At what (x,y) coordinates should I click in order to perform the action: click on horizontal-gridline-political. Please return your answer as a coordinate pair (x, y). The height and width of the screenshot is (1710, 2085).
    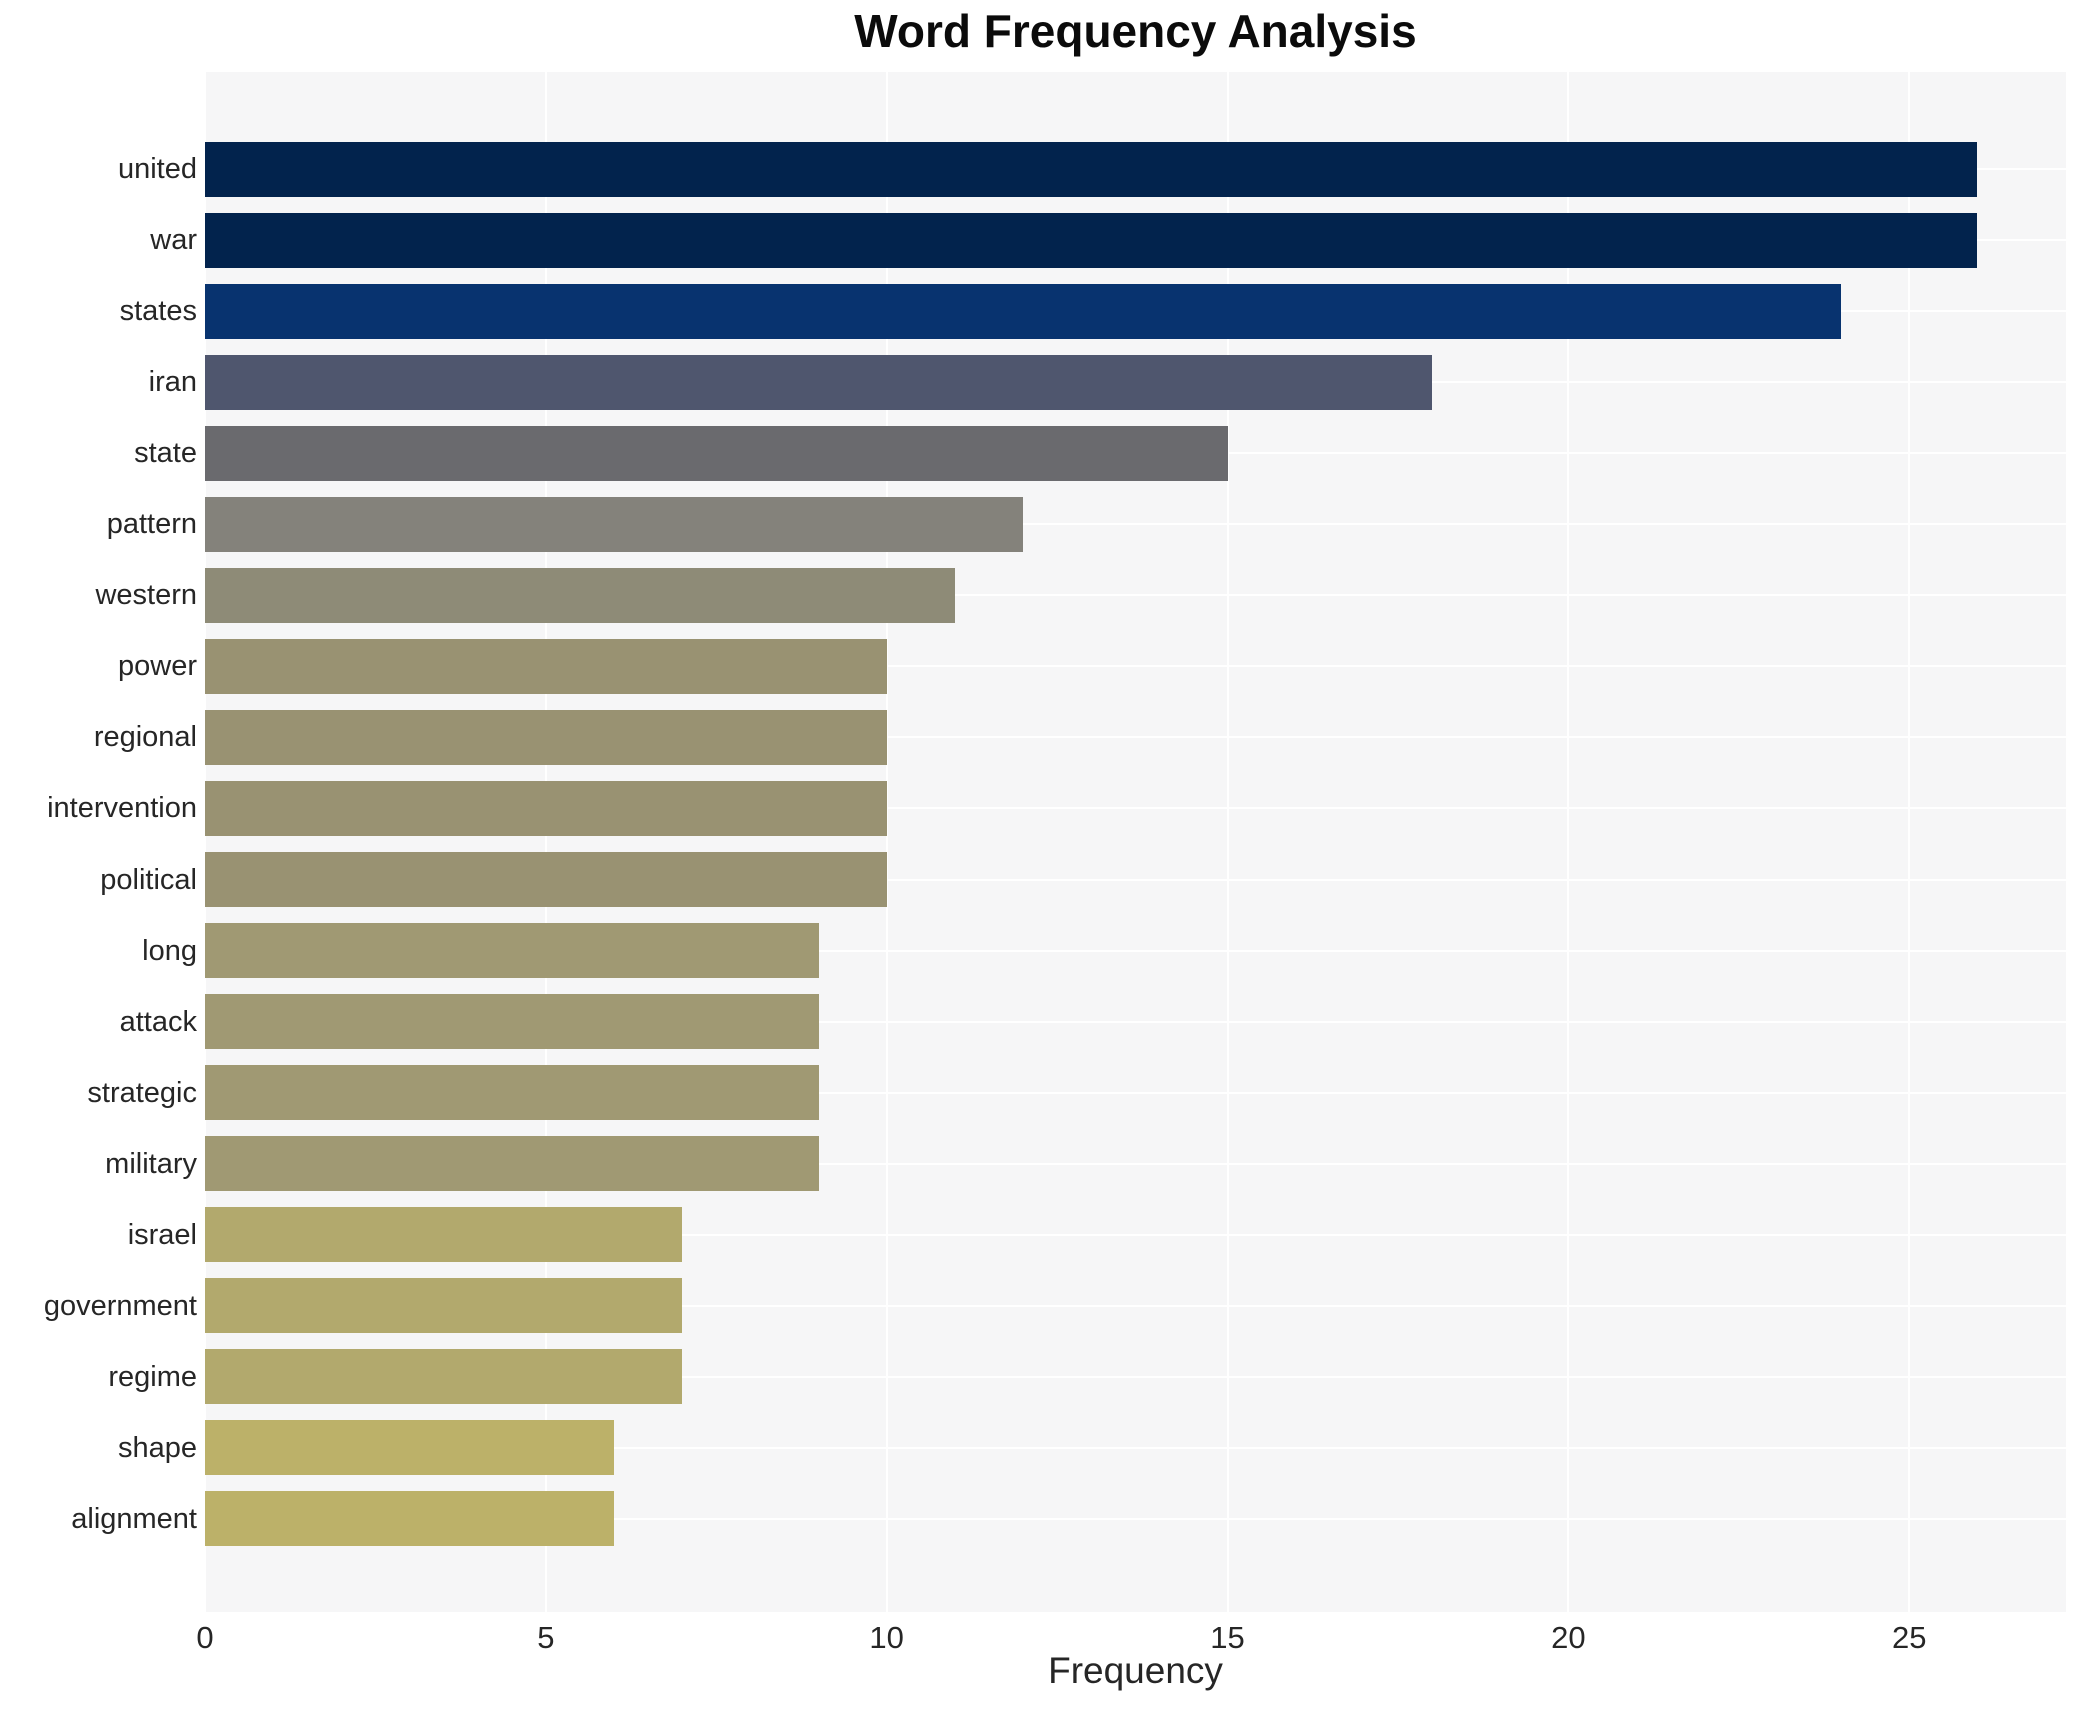
    Looking at the image, I should click on (1135, 879).